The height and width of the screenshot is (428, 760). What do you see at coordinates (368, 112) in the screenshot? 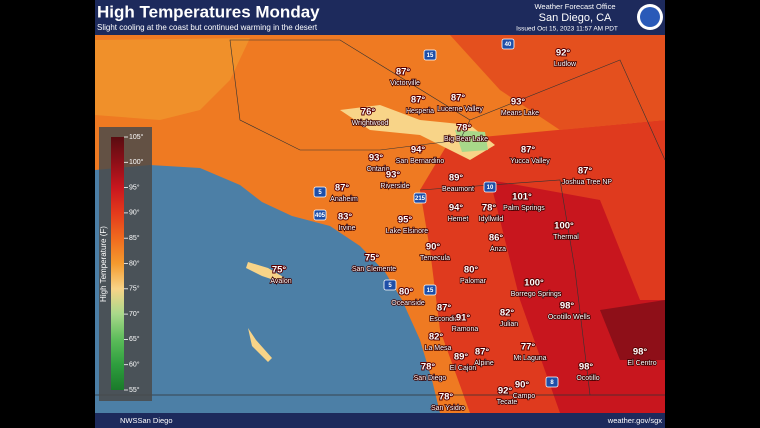
I see `city-temp: 76°` at bounding box center [368, 112].